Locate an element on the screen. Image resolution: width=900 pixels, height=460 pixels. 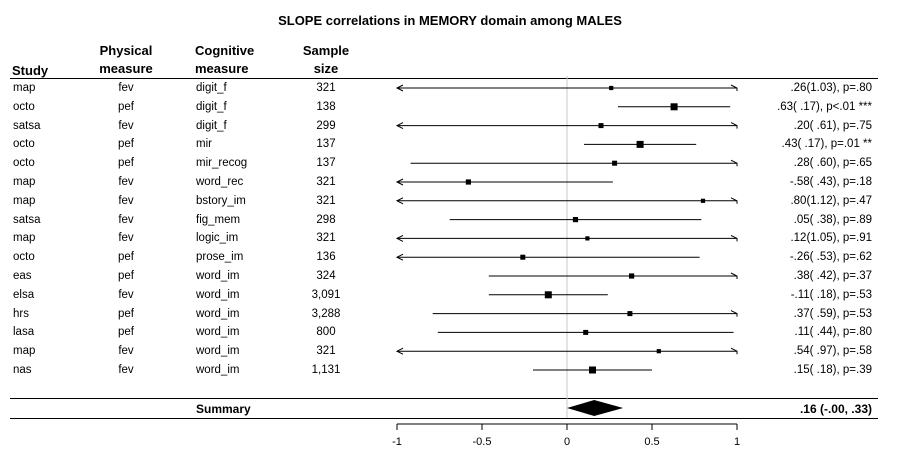
row-study: eas is located at coordinates (22, 276).